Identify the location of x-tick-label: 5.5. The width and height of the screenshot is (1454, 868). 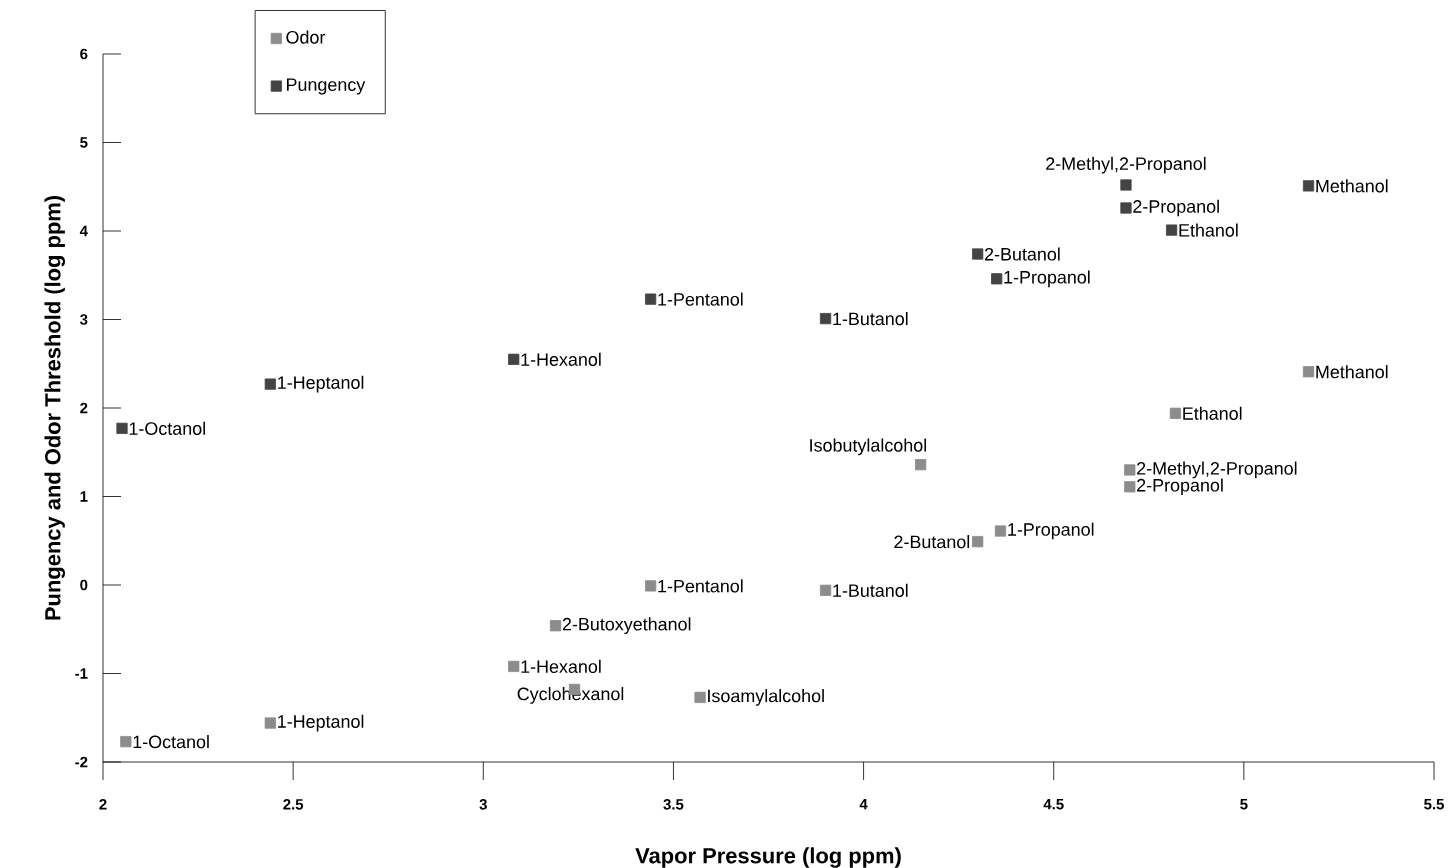
(1434, 804).